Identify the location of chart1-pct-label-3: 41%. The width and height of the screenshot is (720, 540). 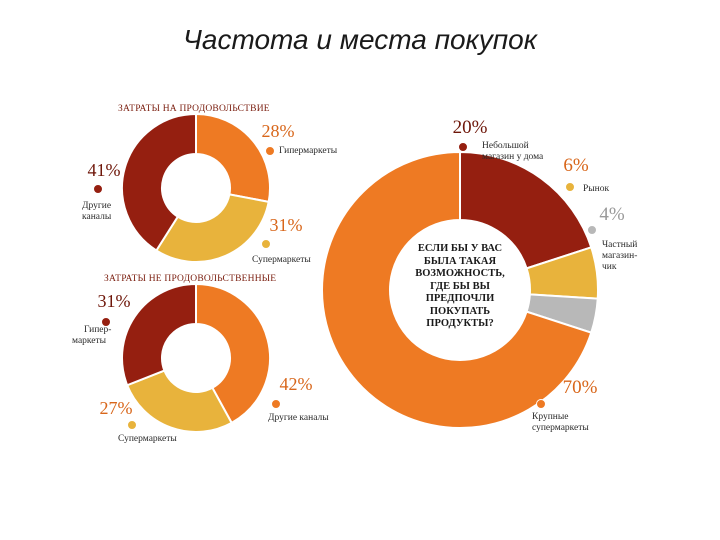
(104, 170).